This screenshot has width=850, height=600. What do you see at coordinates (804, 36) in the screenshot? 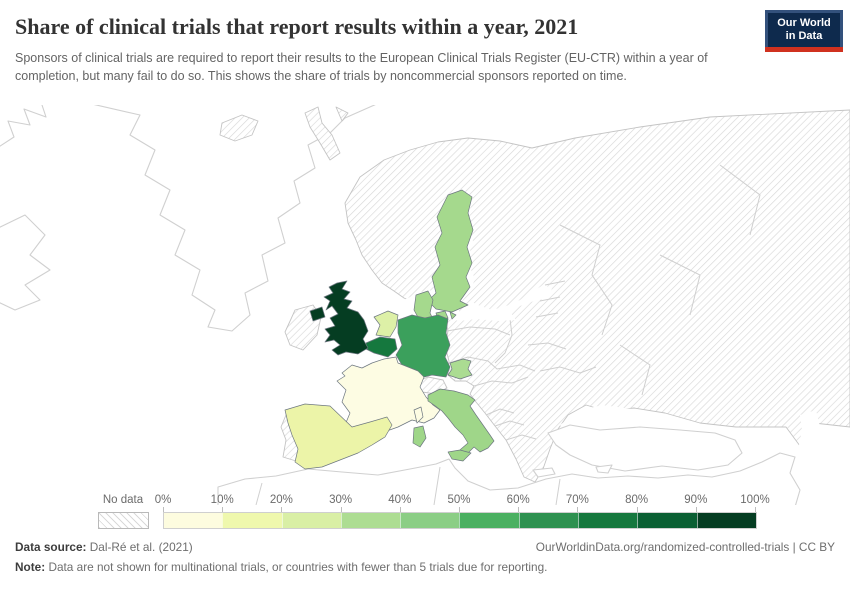
I see `owid-logo-line2: in Data` at bounding box center [804, 36].